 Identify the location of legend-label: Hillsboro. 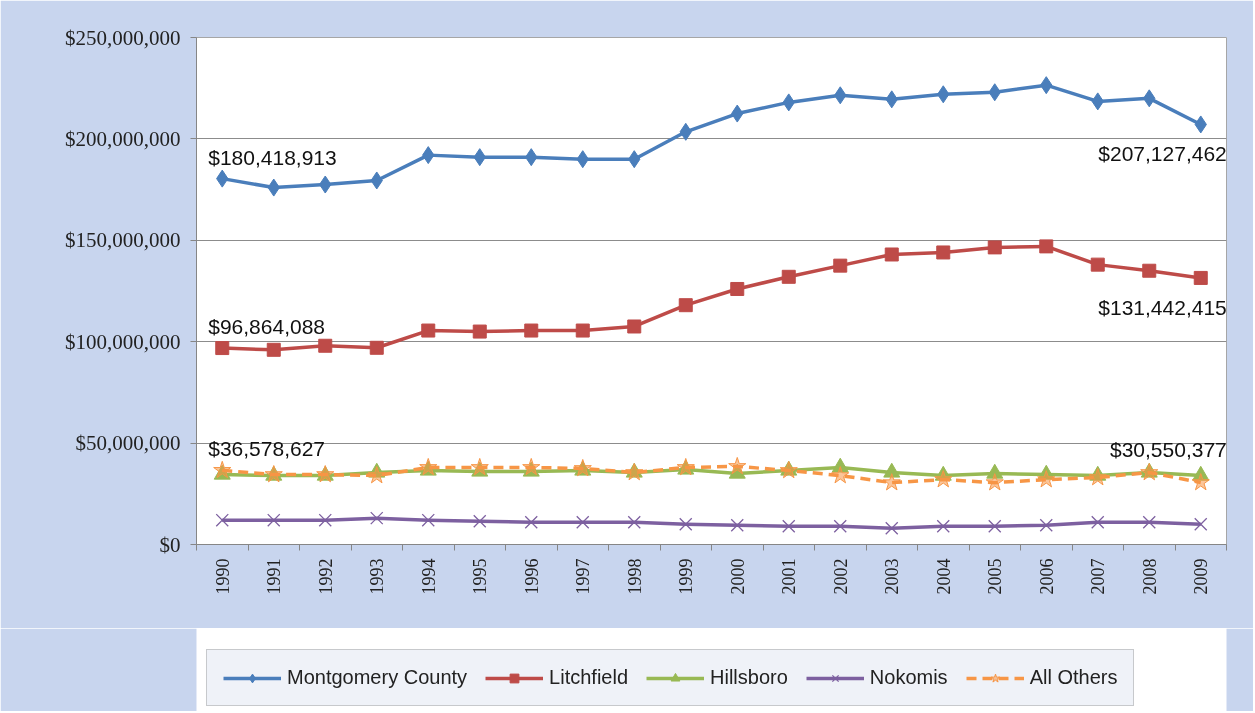
(749, 677).